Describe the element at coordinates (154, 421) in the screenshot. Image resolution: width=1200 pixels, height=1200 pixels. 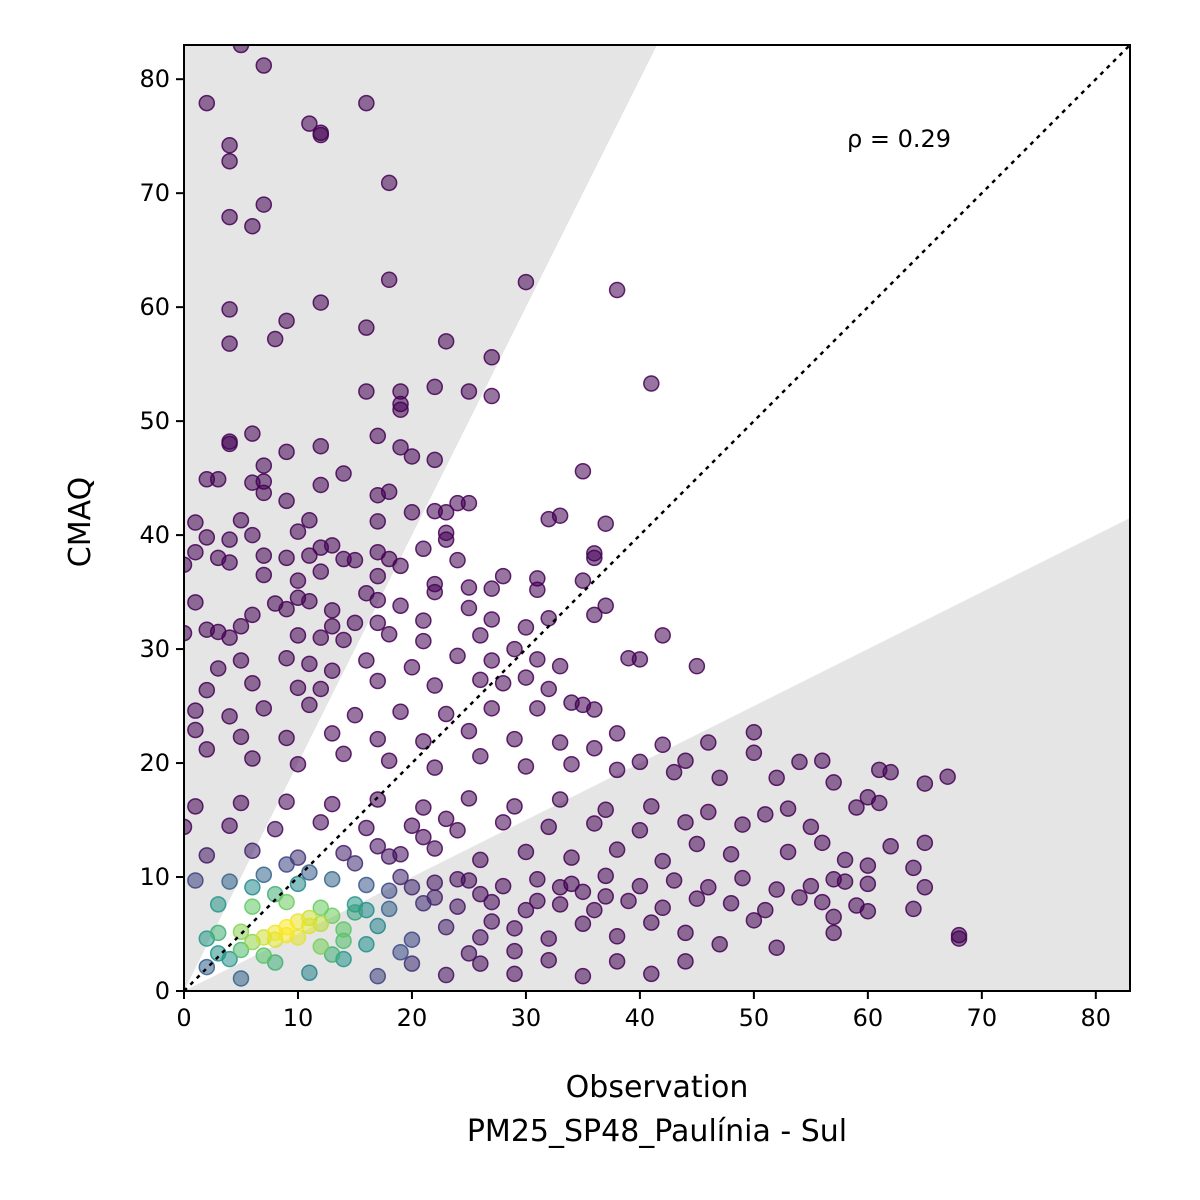
I see `y-tick-label: 50` at that location.